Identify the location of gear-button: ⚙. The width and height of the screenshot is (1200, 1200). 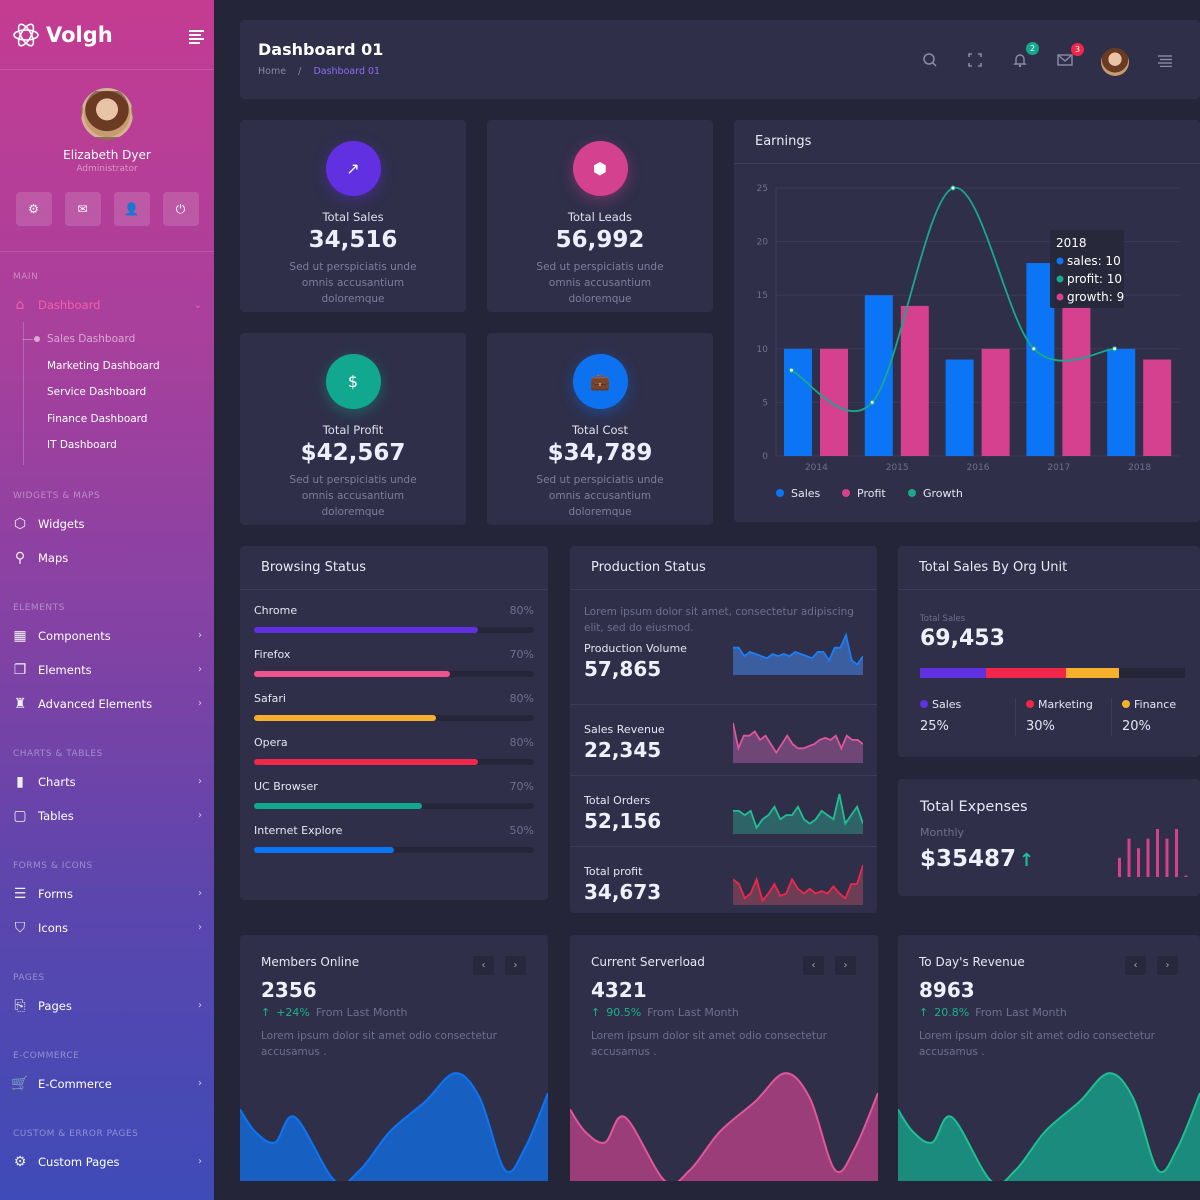
(33, 209).